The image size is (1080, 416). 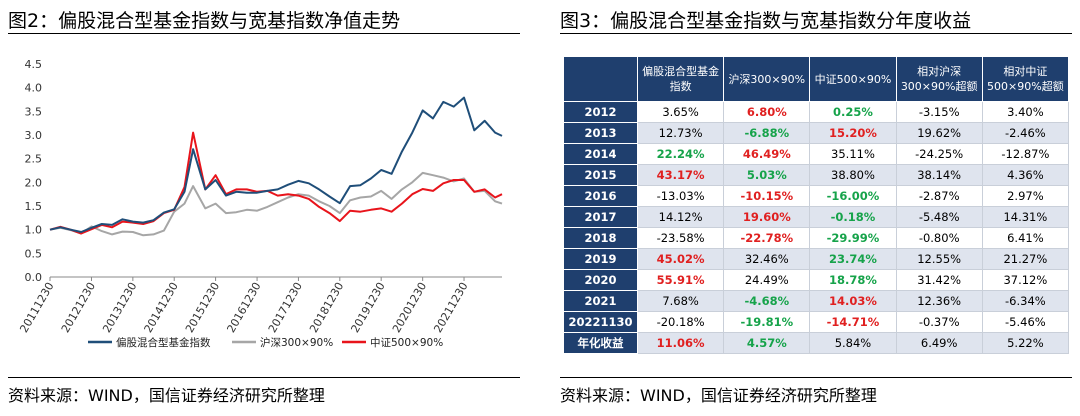 I want to click on table-cell: -2.87%, so click(x=939, y=196).